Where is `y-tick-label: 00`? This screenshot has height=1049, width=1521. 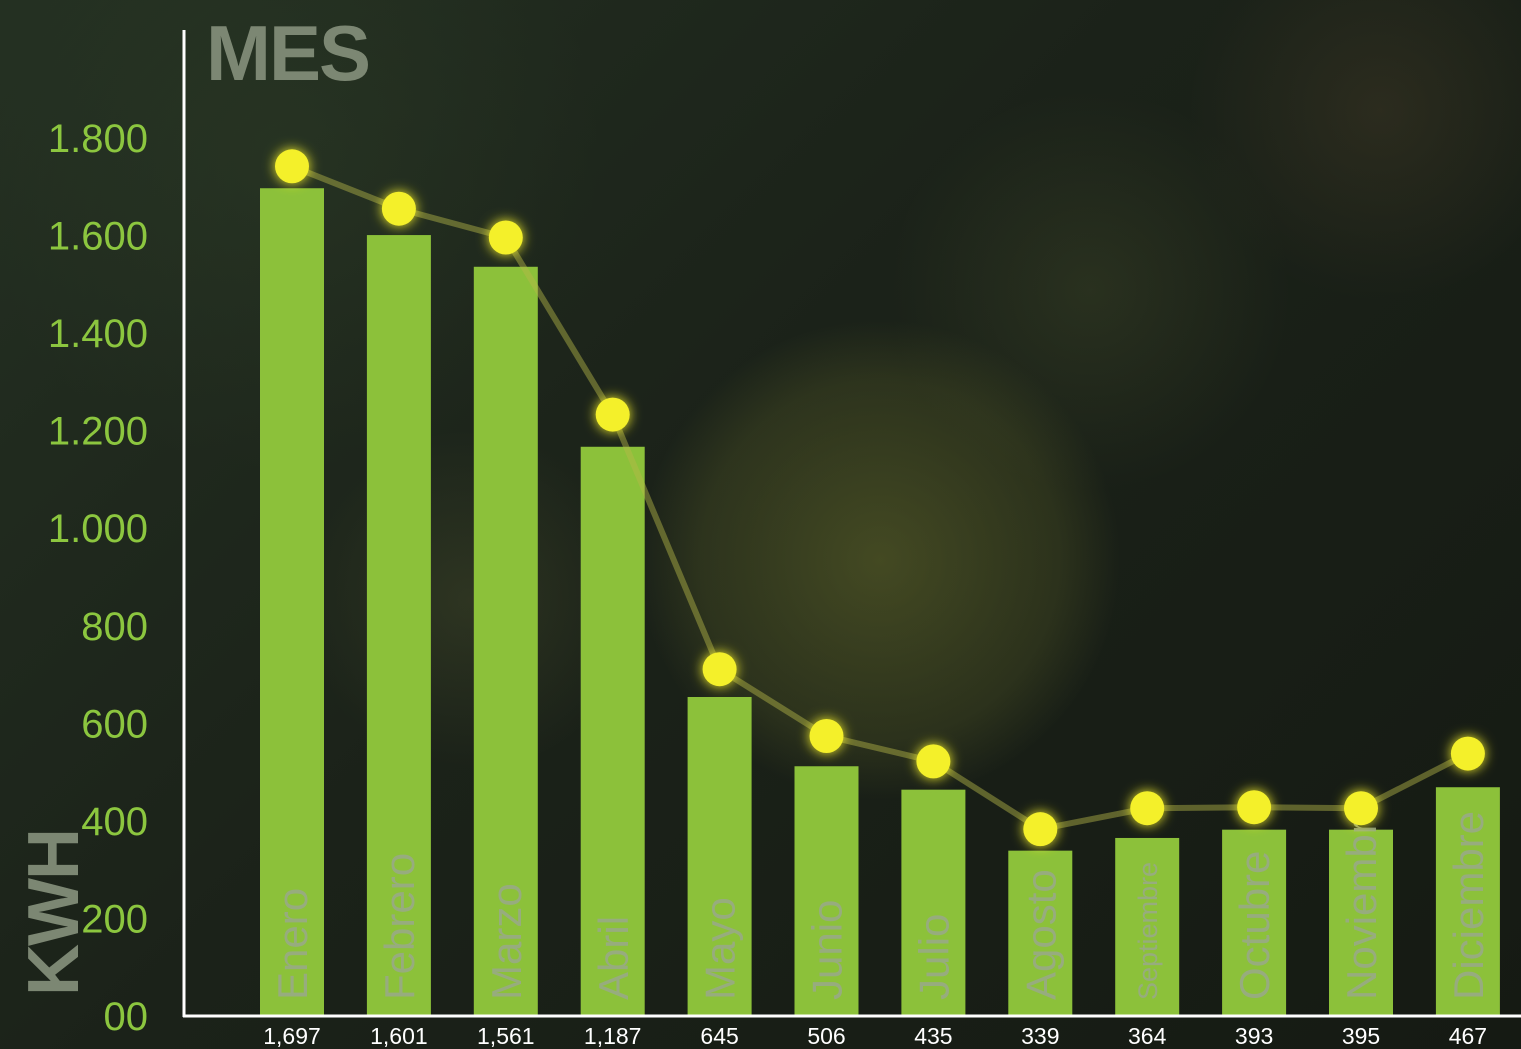
y-tick-label: 00 is located at coordinates (126, 1017).